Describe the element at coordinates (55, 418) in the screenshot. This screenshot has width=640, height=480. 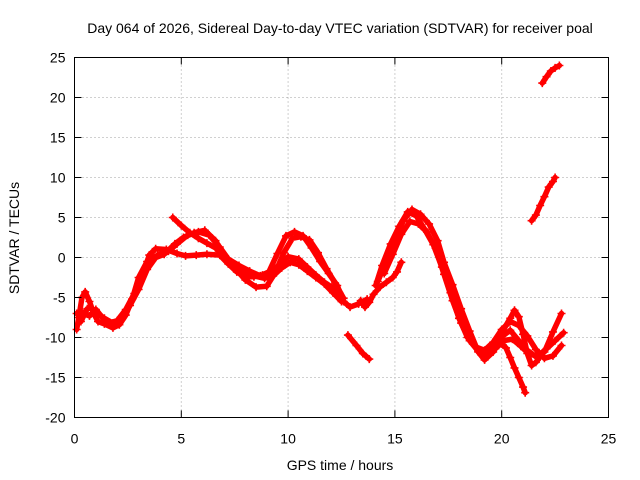
I see `y-tick-label: -20` at that location.